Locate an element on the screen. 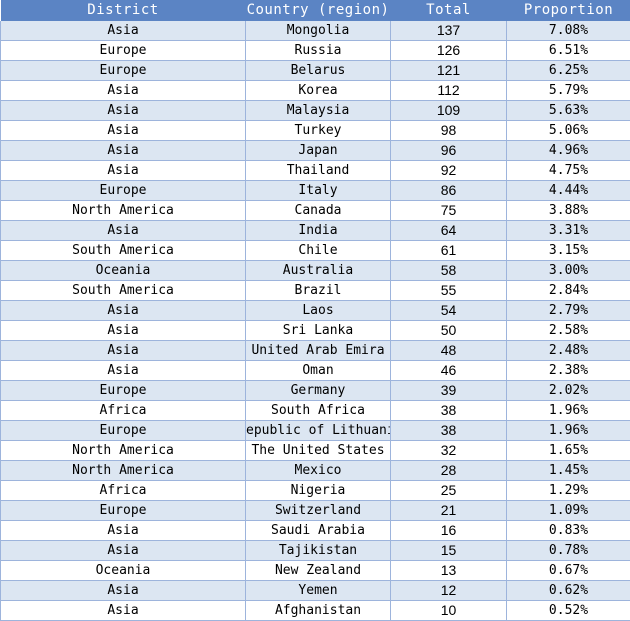 Image resolution: width=630 pixels, height=621 pixels. proportion-cell: 2.02% is located at coordinates (568, 391).